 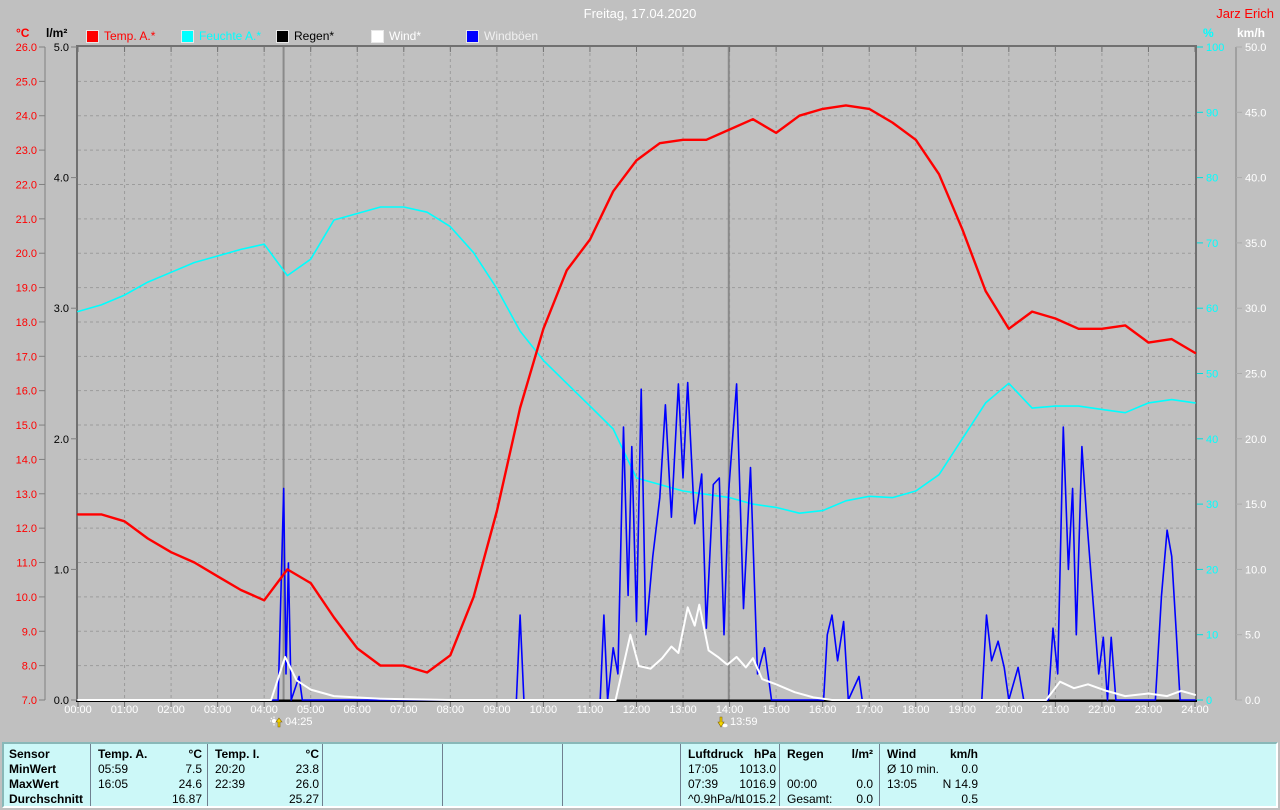 I want to click on axis-tick-label: 11.0, so click(x=26, y=564).